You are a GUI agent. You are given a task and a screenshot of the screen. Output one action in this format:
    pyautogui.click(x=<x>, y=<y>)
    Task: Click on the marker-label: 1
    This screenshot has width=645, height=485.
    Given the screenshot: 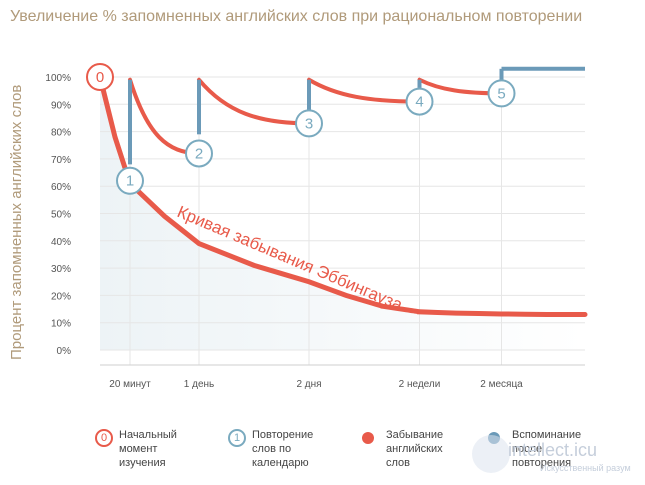 What is the action you would take?
    pyautogui.click(x=130, y=181)
    